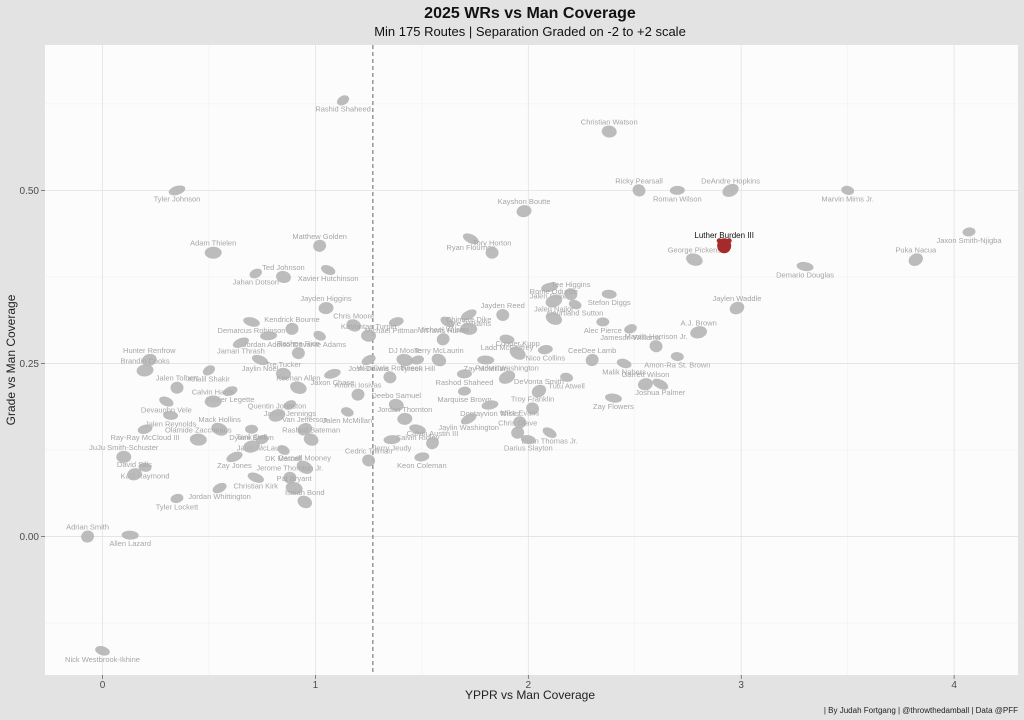 The image size is (1024, 720). Describe the element at coordinates (549, 441) in the screenshot. I see `point-label: Brian Thomas Jr.` at that location.